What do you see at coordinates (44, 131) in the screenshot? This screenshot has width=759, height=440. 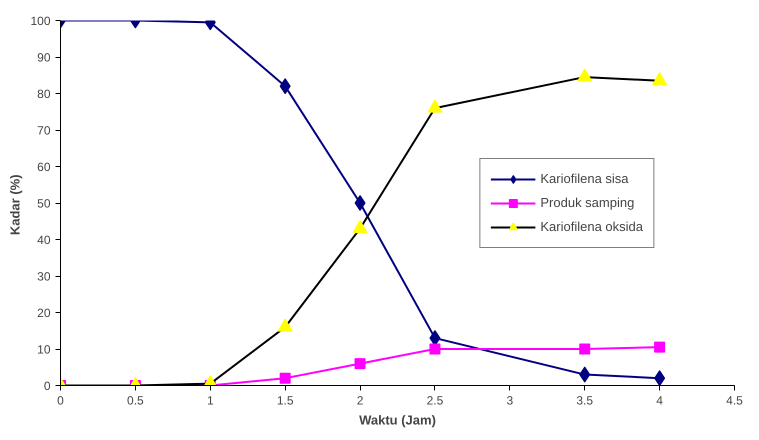 I see `y-tick-label: 70` at bounding box center [44, 131].